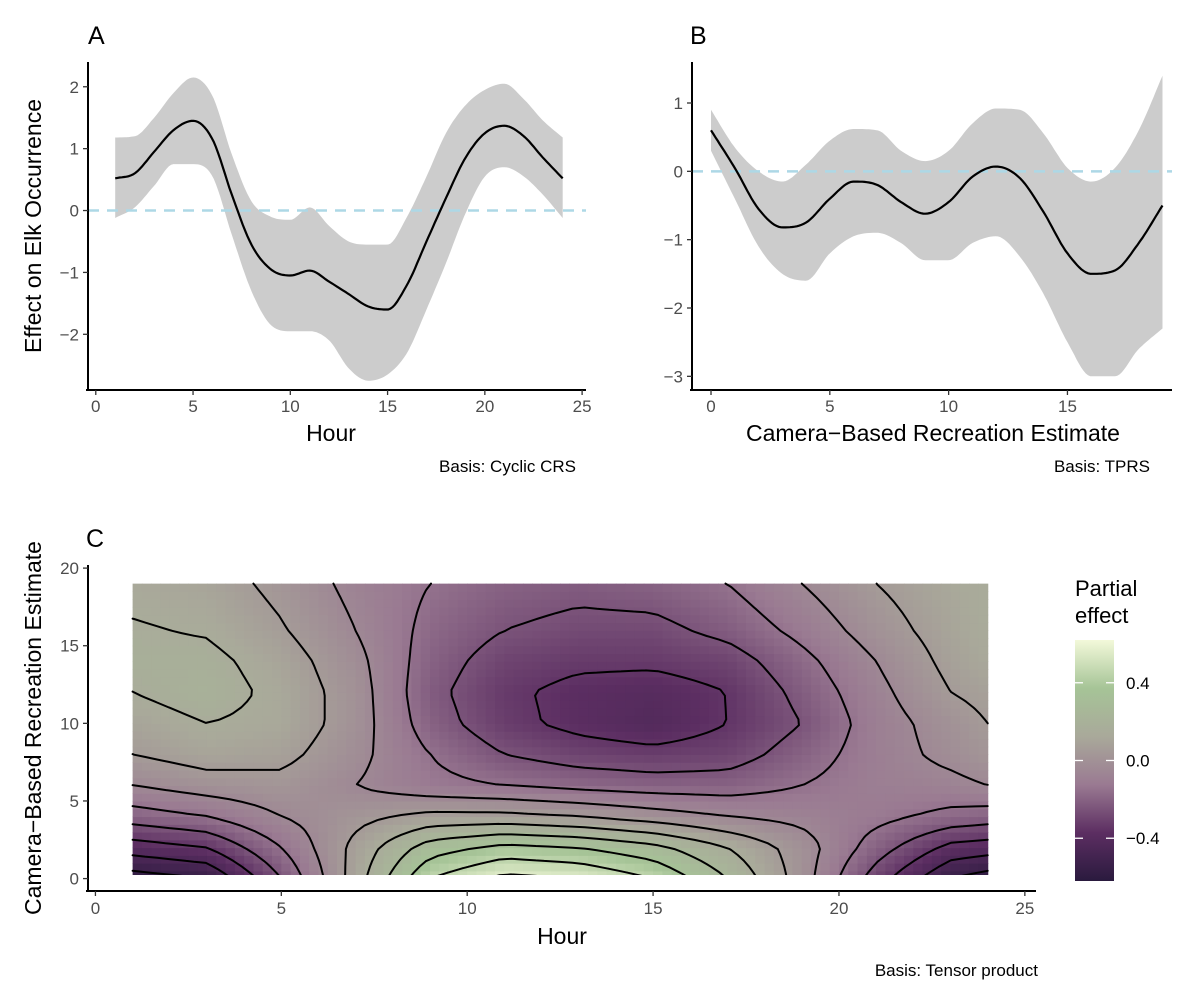 This screenshot has height=1004, width=1200. What do you see at coordinates (69, 646) in the screenshot?
I see `panel-c-y-tick-label: 15` at bounding box center [69, 646].